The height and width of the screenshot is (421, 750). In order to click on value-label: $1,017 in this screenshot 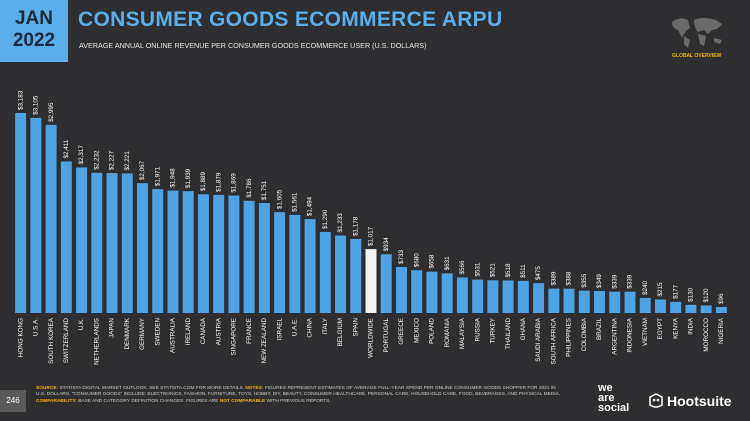, I will do `click(371, 236)`.